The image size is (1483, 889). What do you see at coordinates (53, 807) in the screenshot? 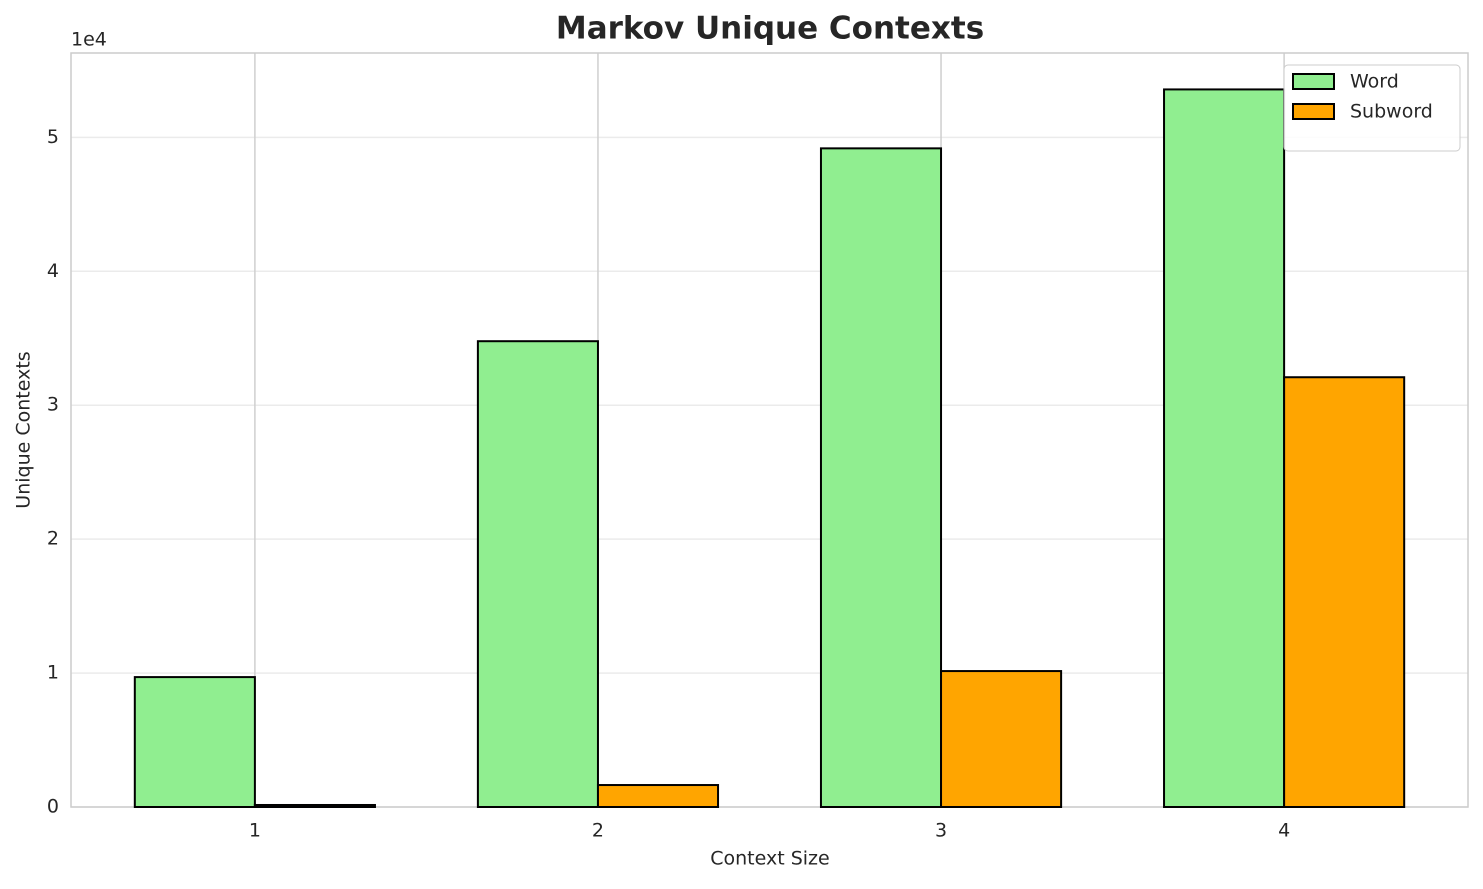
I see `y-tick-label: 0` at bounding box center [53, 807].